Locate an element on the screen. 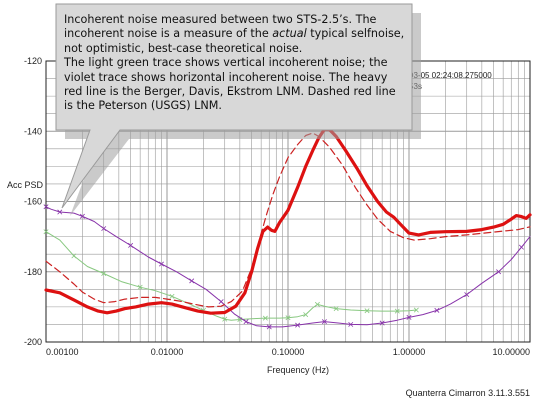  x-axis-label: Frequency (Hz) is located at coordinates (298, 370).